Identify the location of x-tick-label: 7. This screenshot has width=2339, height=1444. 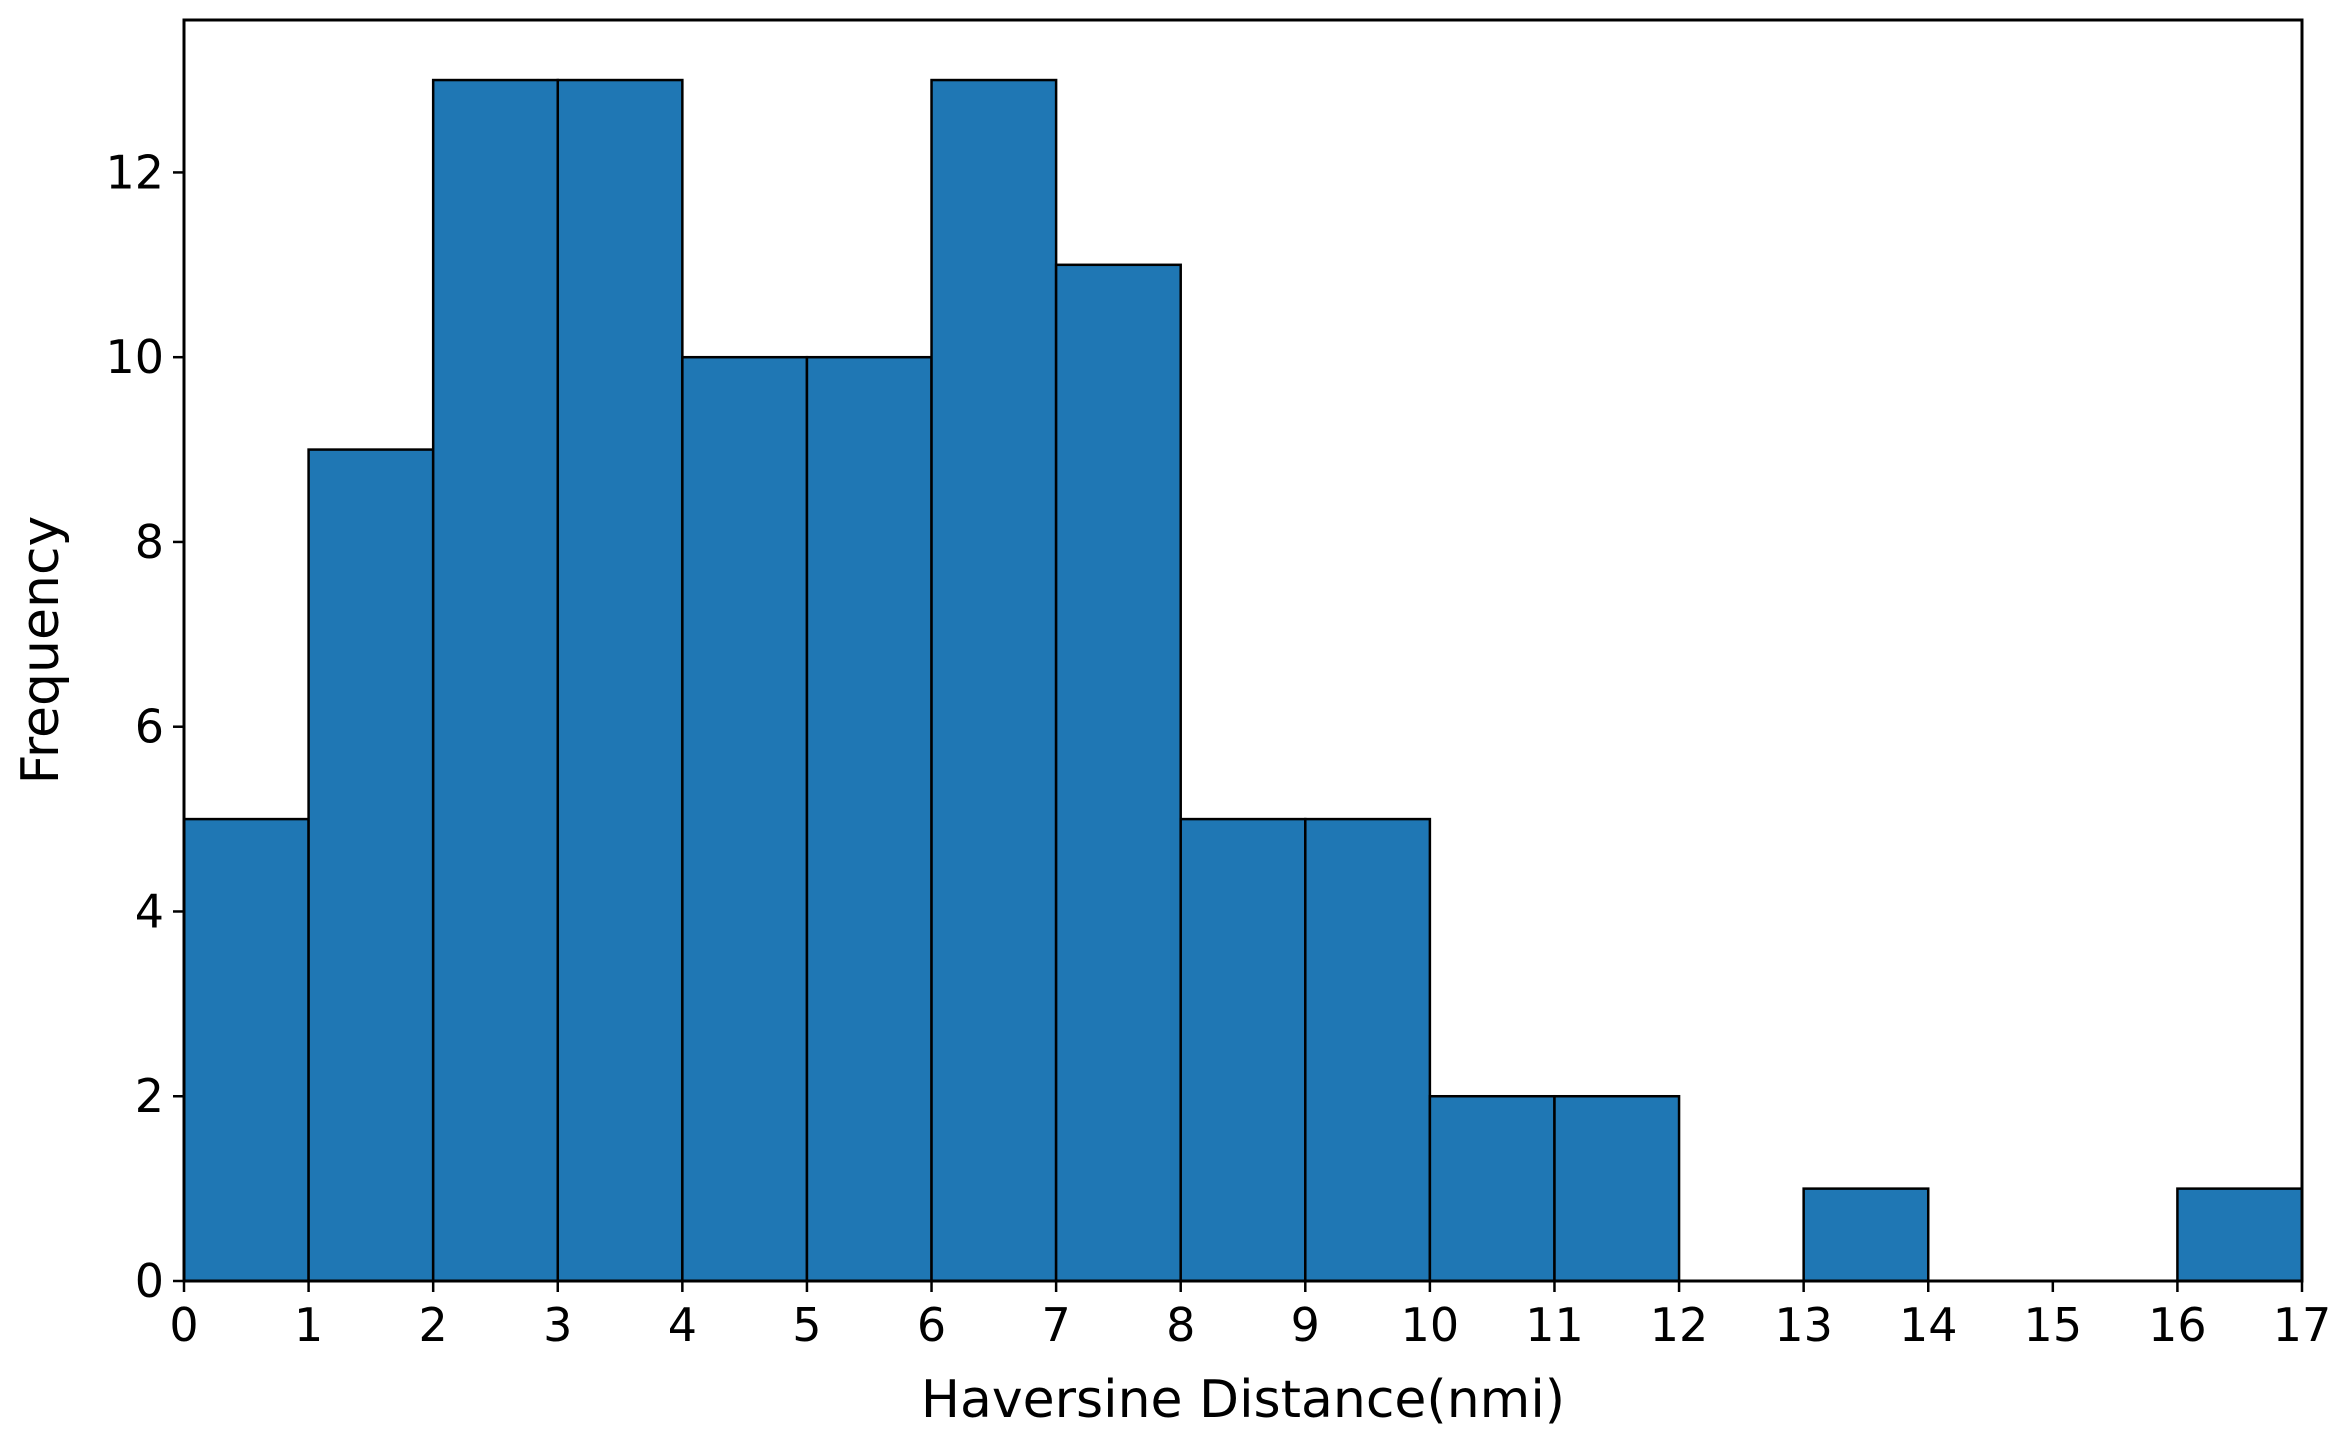
(1055, 1325).